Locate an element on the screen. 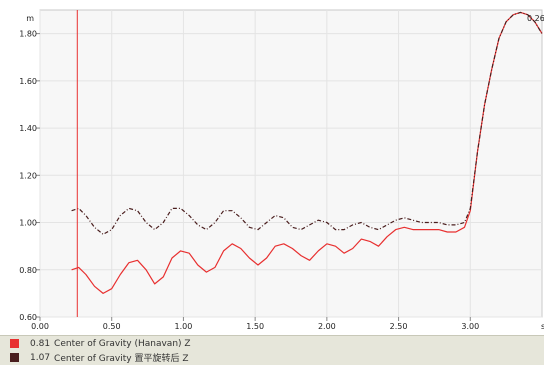  y-axis-unit-label: m is located at coordinates (30, 18).